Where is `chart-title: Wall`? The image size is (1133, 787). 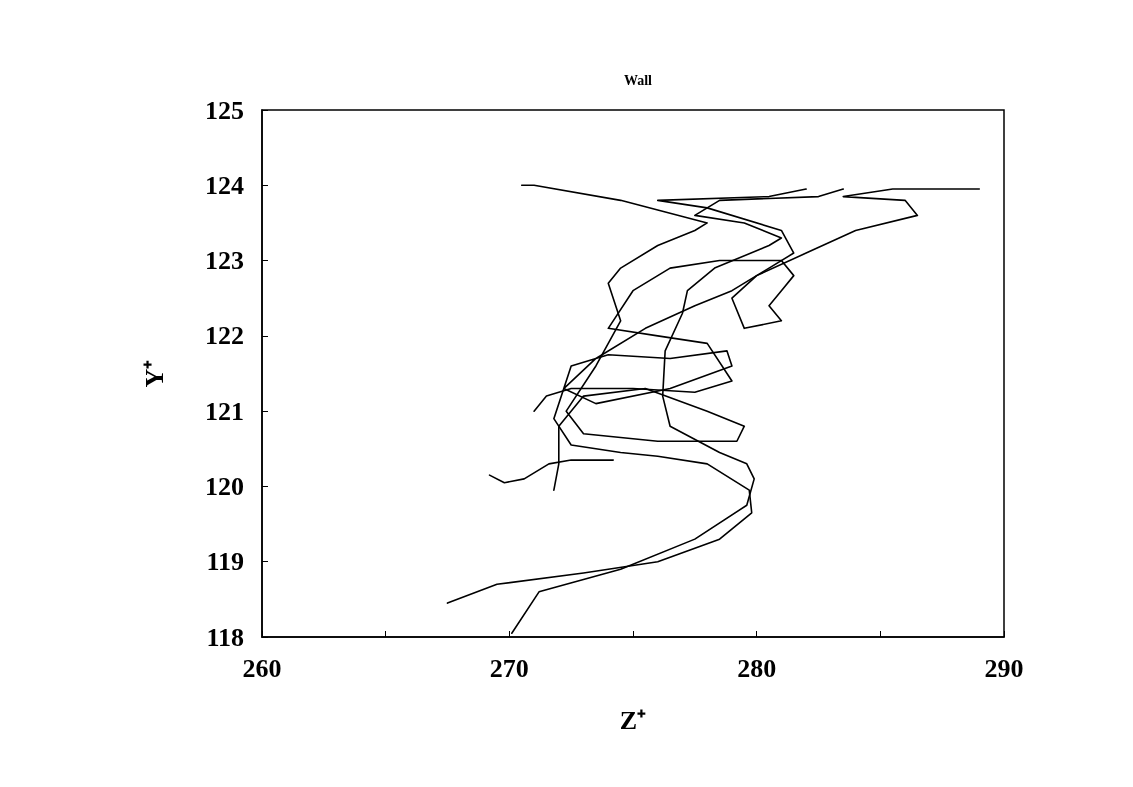 chart-title: Wall is located at coordinates (638, 80).